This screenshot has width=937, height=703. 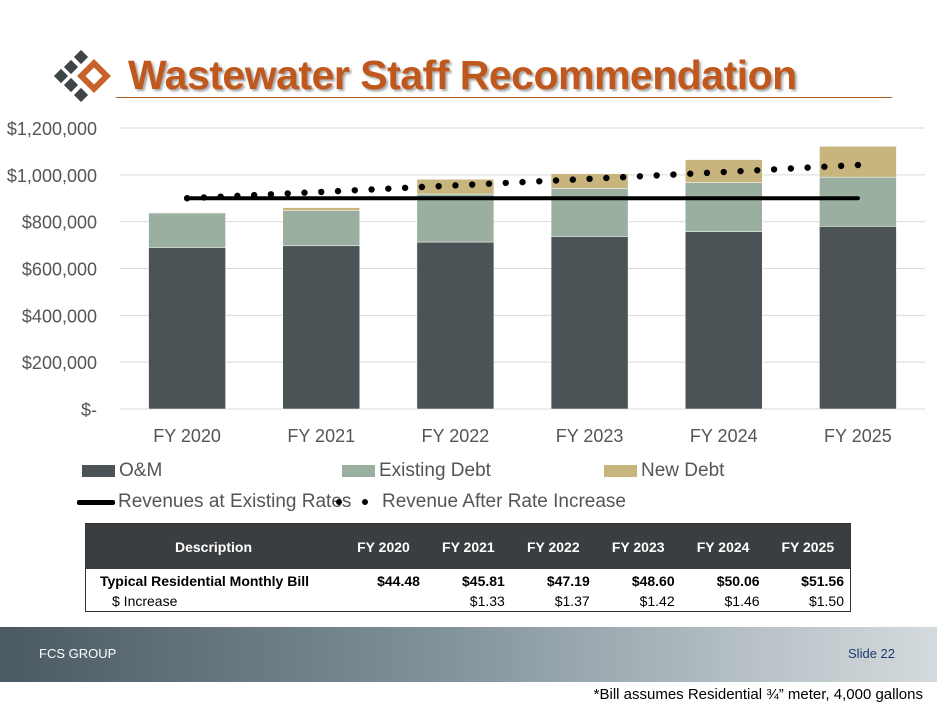 What do you see at coordinates (653, 581) in the screenshot?
I see `table-cell: $48.60` at bounding box center [653, 581].